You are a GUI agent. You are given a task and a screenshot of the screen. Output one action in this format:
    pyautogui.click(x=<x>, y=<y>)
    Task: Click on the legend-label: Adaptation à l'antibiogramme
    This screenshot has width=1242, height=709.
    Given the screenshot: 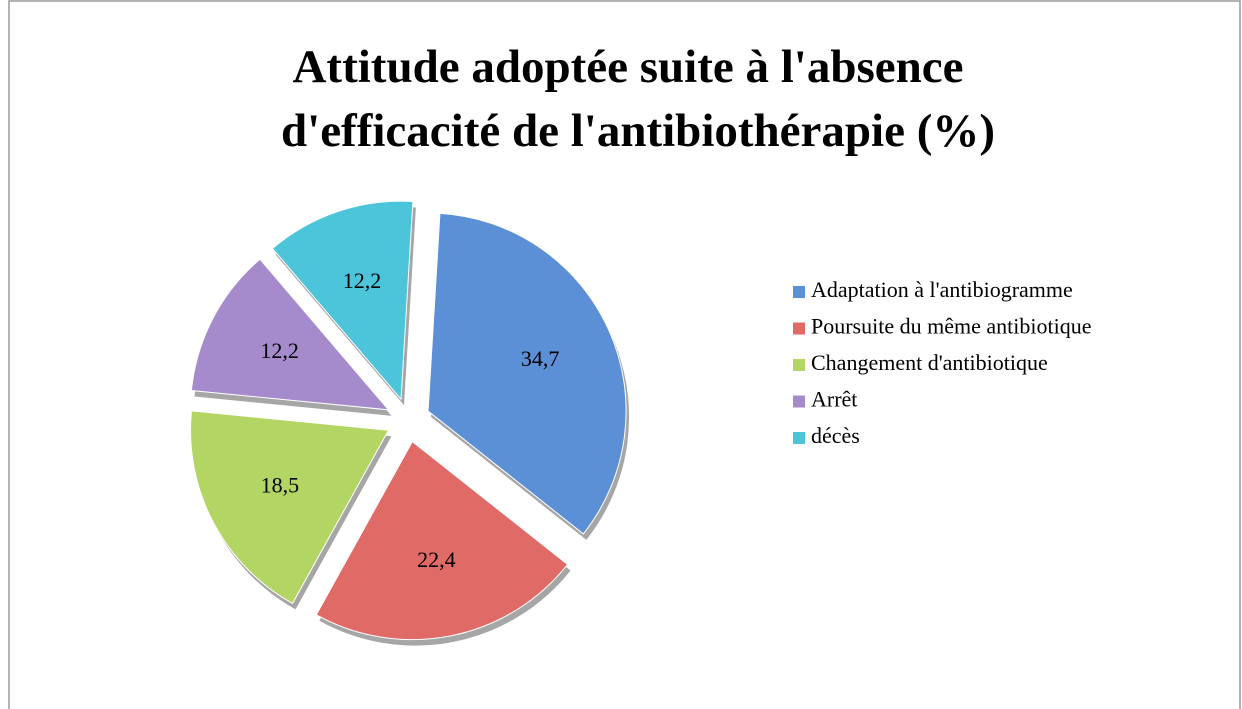 What is the action you would take?
    pyautogui.click(x=942, y=289)
    